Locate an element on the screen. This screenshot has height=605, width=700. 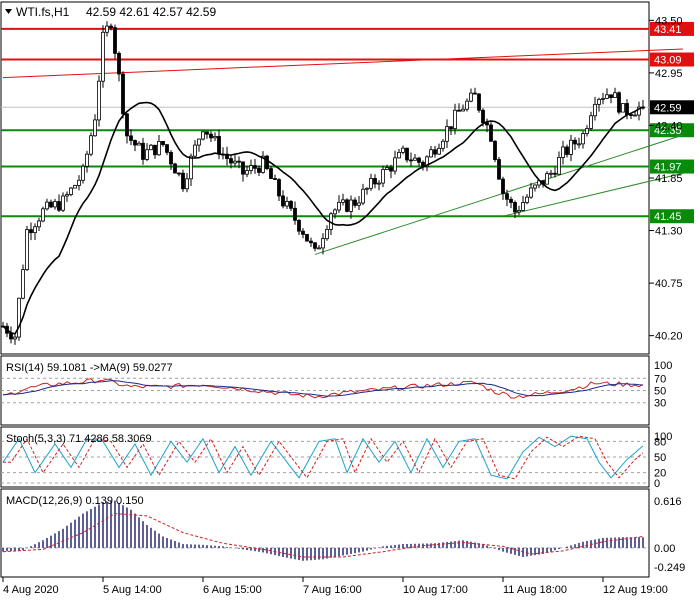
macd-pane-frame is located at coordinates (325, 533).